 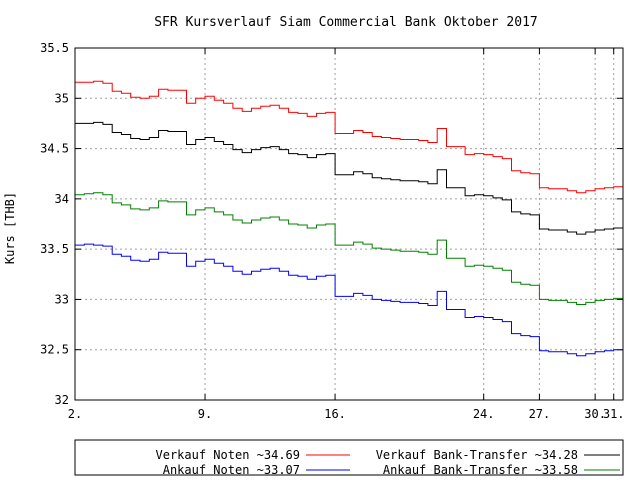 I want to click on x-tick-label: 2., so click(x=75, y=414).